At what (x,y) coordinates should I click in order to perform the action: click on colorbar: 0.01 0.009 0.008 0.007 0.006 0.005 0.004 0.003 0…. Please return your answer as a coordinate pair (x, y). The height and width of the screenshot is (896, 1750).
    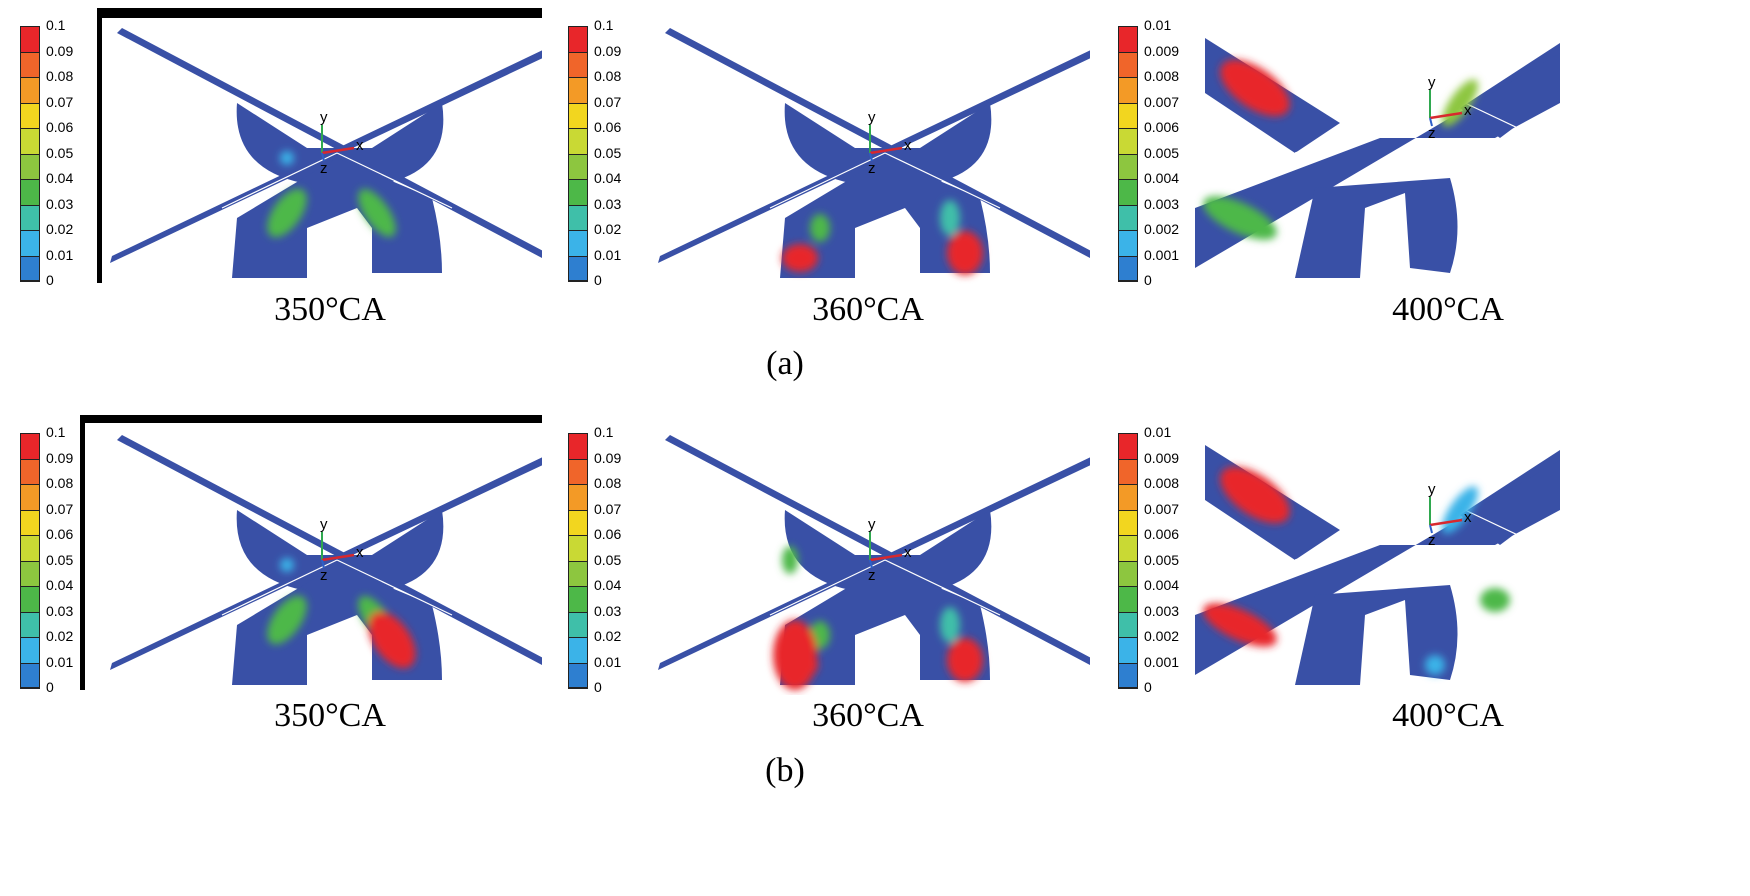
    Looking at the image, I should click on (1148, 152).